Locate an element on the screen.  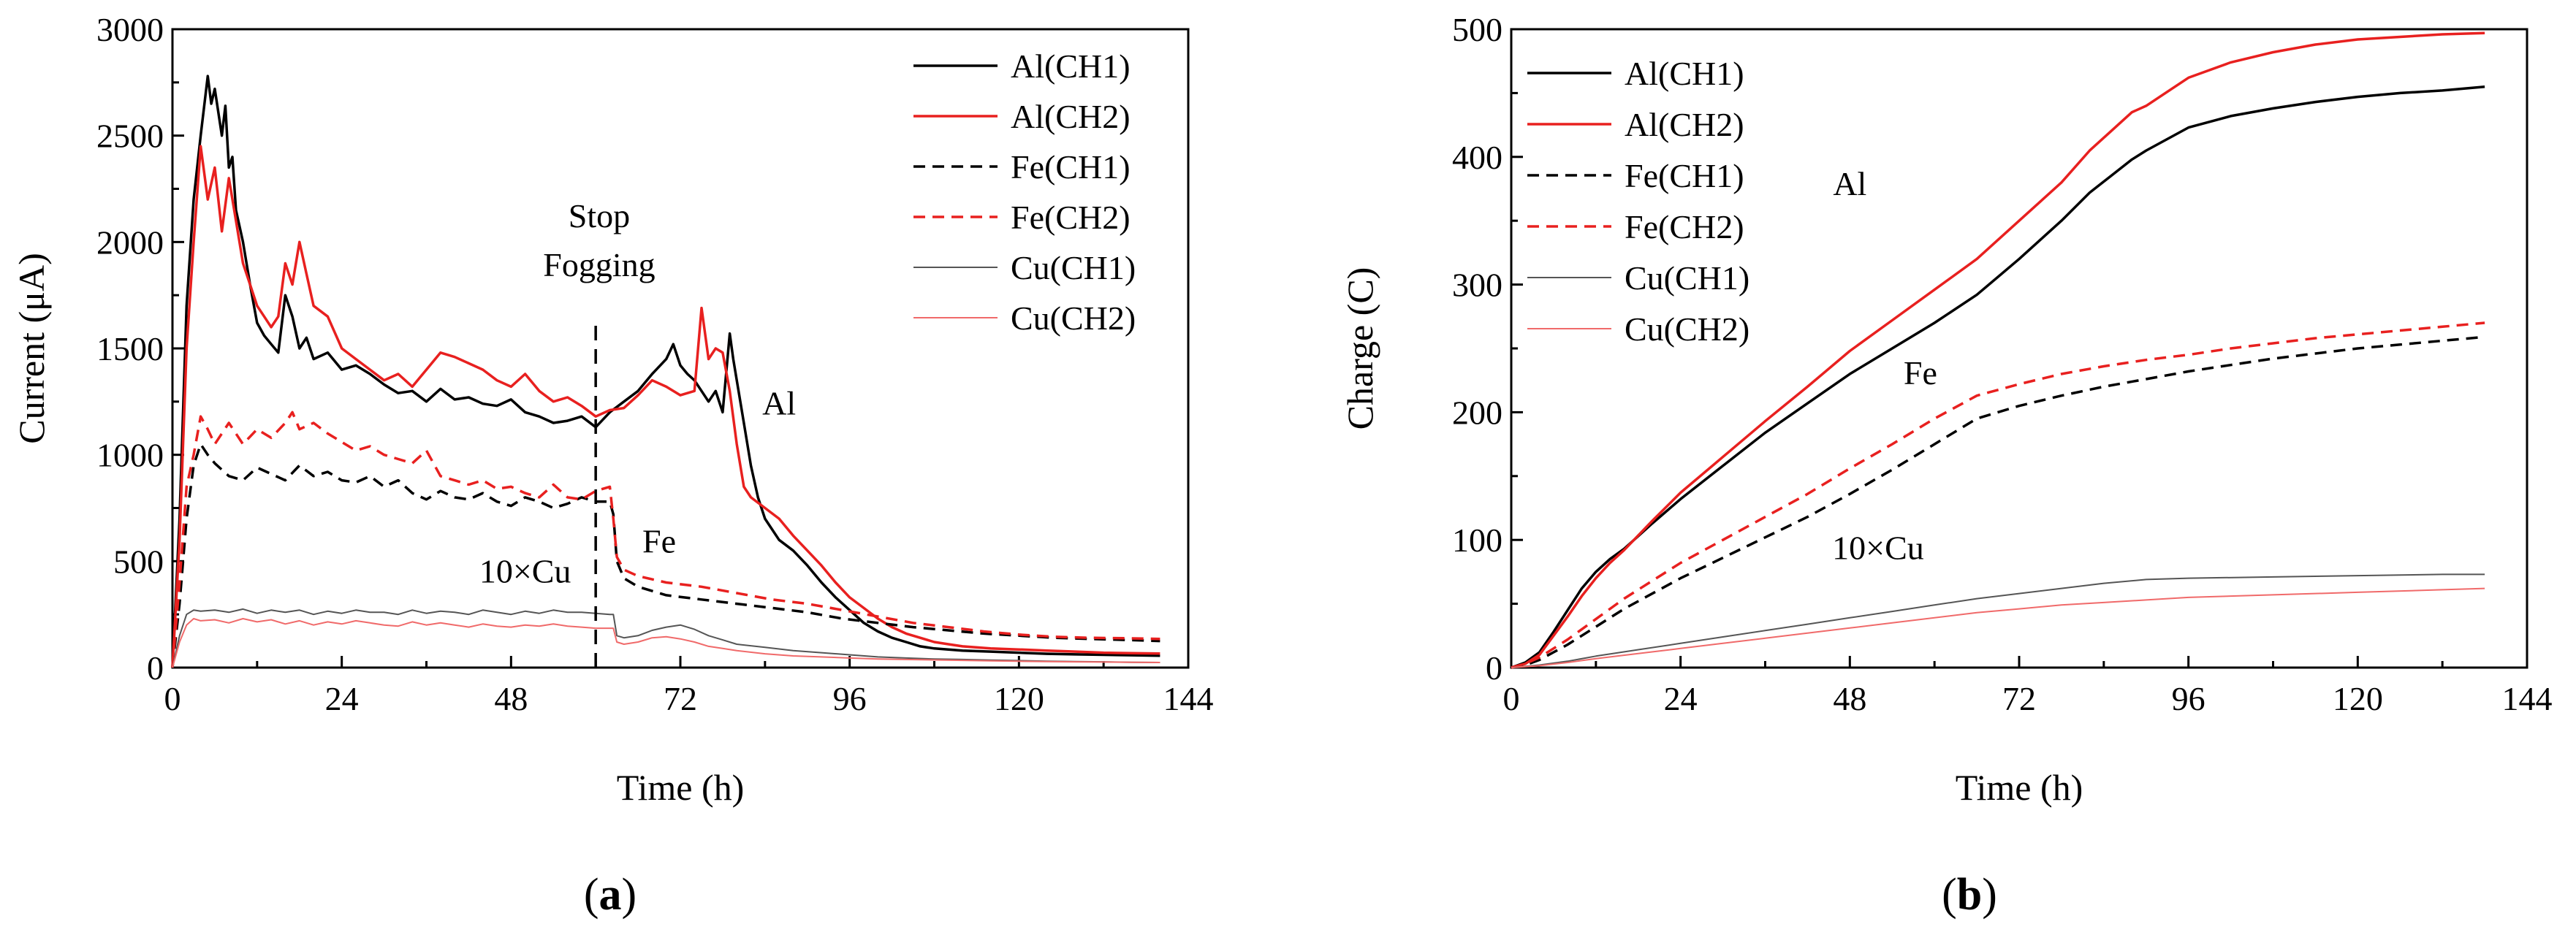
panel-b-caption: (b) is located at coordinates (1970, 895).